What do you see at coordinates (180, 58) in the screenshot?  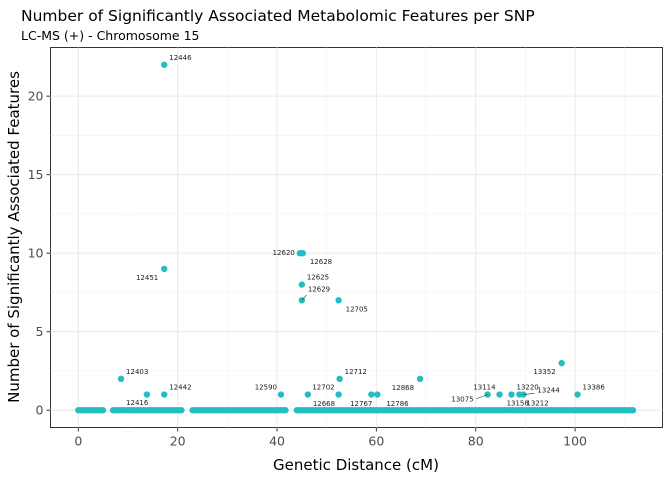 I see `point-annotation-label: 12446` at bounding box center [180, 58].